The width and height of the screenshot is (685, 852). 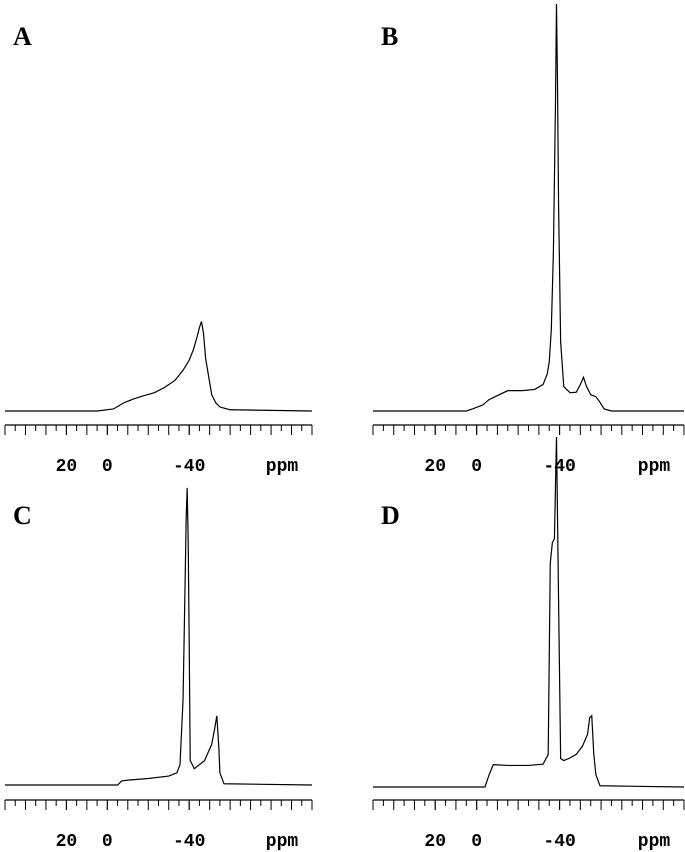 I want to click on panel-label: A, so click(x=22, y=36).